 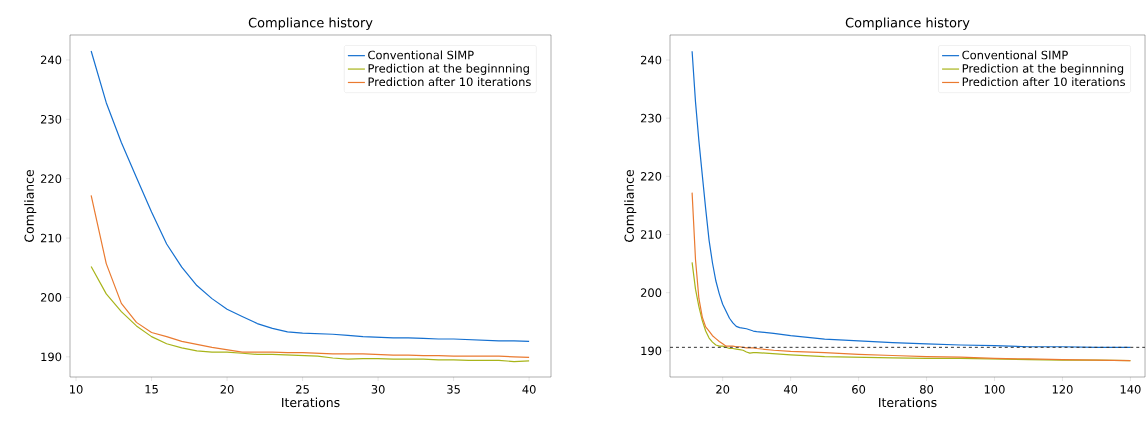 What do you see at coordinates (994, 389) in the screenshot?
I see `x-tick-label: 100` at bounding box center [994, 389].